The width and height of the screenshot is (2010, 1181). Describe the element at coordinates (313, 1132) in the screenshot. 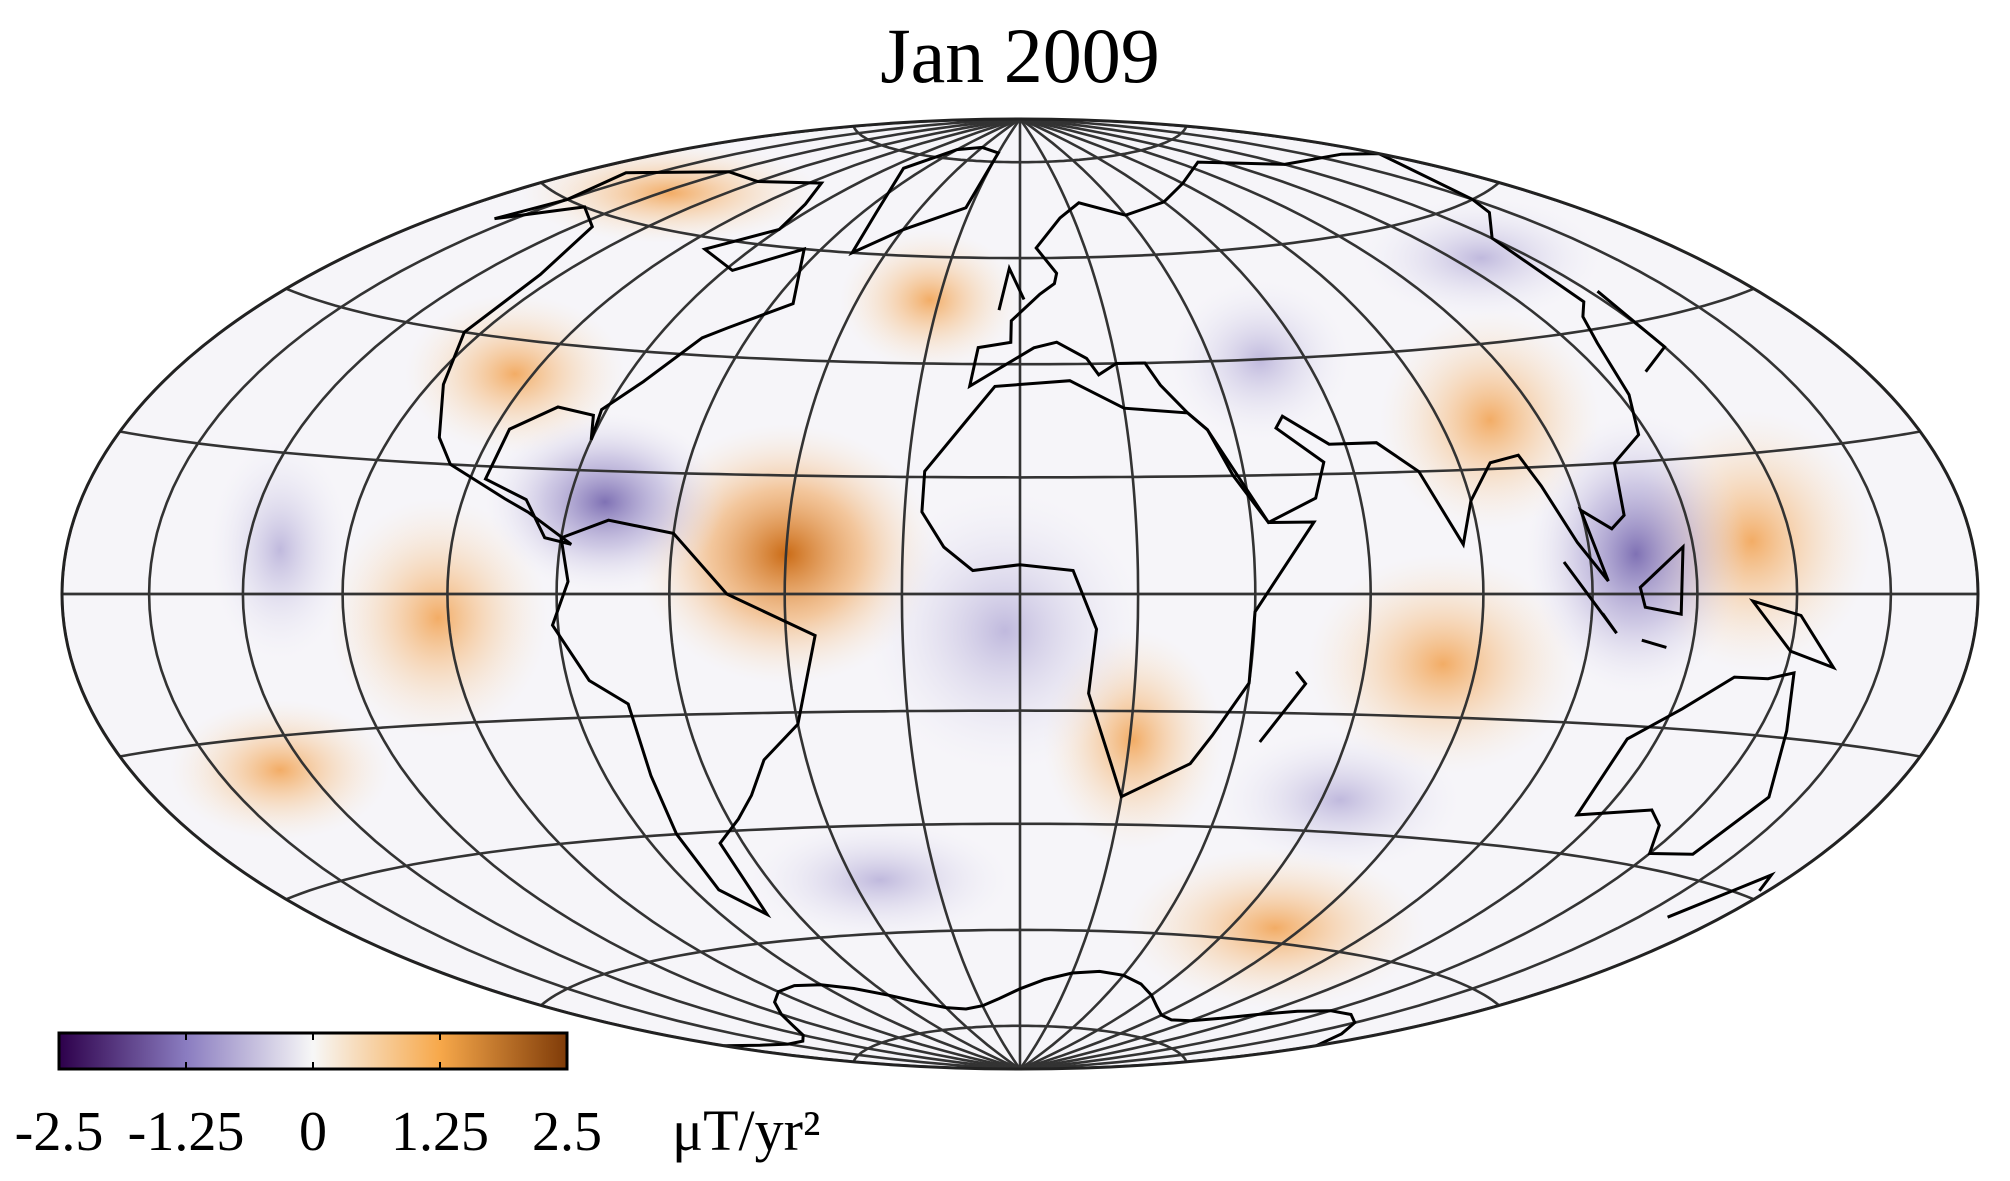

I see `colorbar-tick-label: 0` at that location.